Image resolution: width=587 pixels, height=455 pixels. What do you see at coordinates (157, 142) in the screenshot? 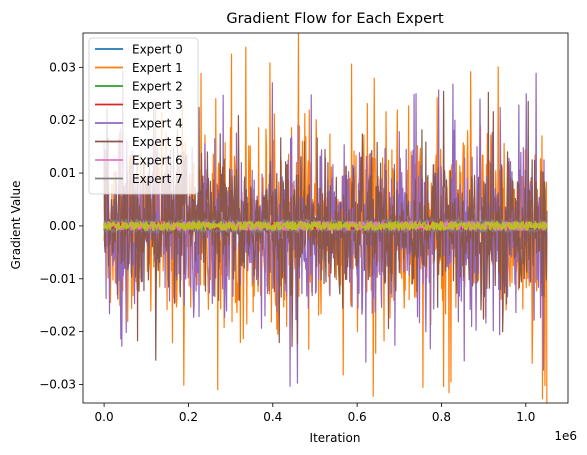
I see `legend-entry: Expert 5` at bounding box center [157, 142].